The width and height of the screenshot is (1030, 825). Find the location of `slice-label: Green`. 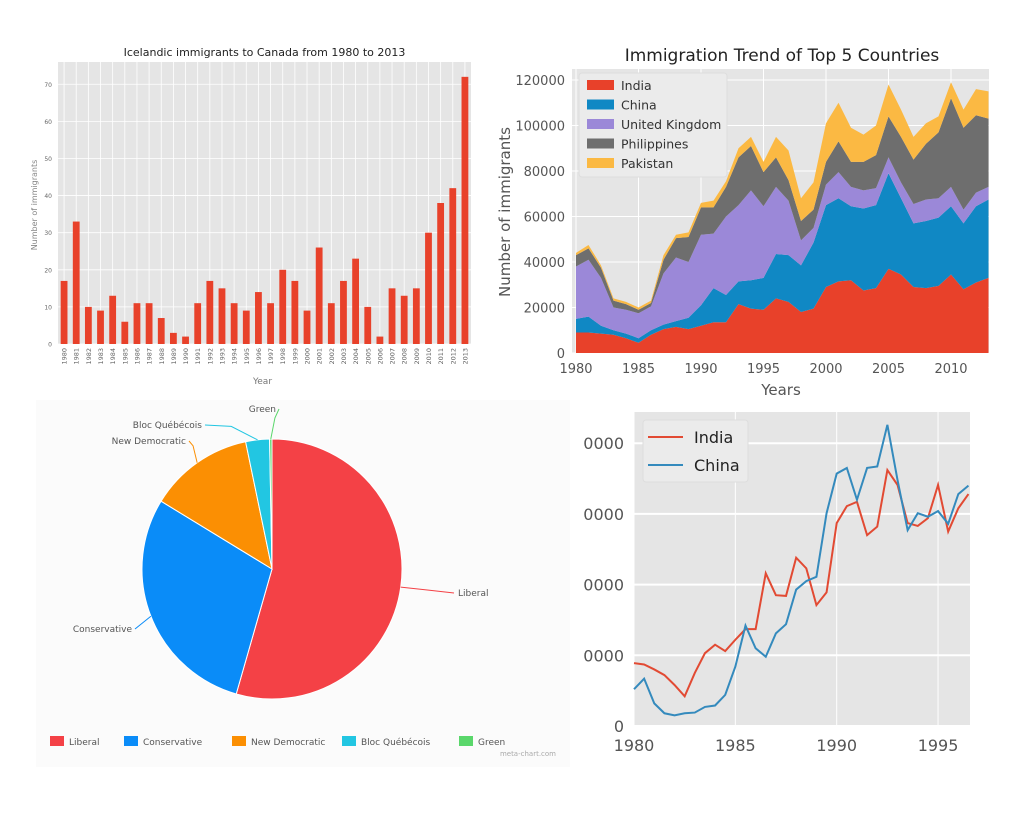

slice-label: Green is located at coordinates (262, 410).